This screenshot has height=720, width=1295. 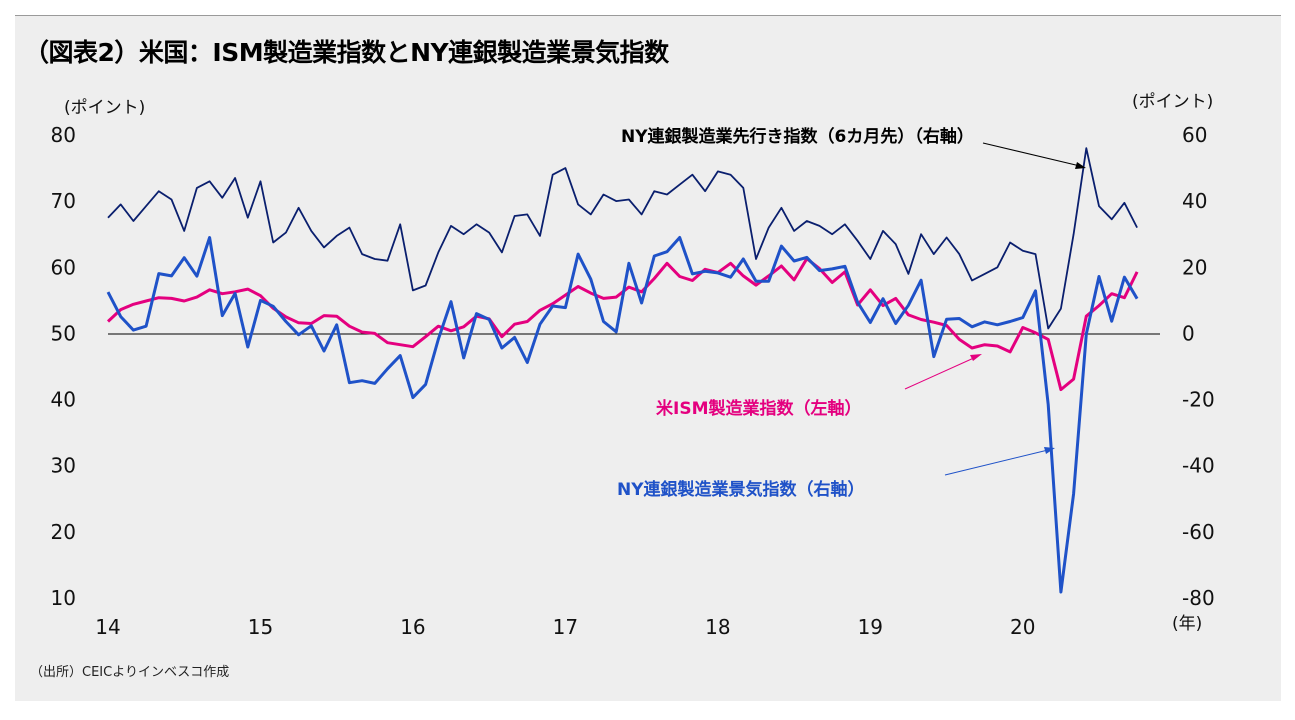 I want to click on left-axis-tick-label: 20, so click(x=63, y=532).